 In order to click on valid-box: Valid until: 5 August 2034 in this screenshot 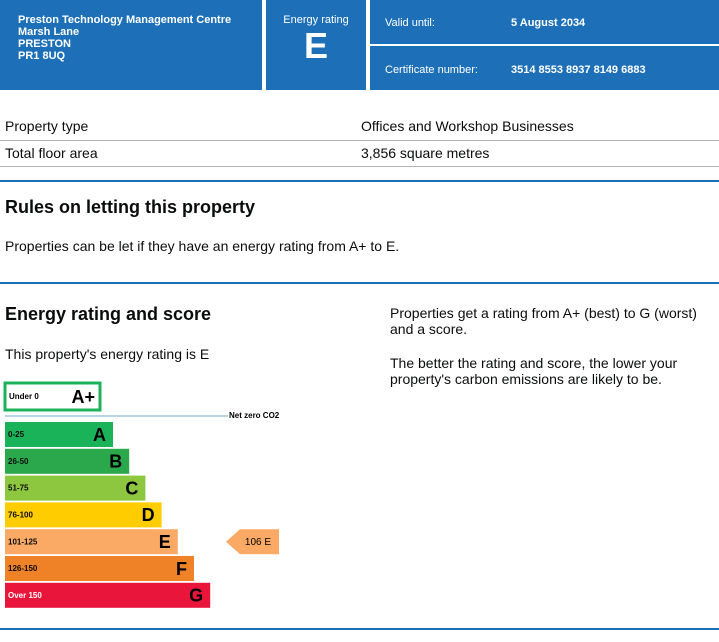, I will do `click(544, 22)`.